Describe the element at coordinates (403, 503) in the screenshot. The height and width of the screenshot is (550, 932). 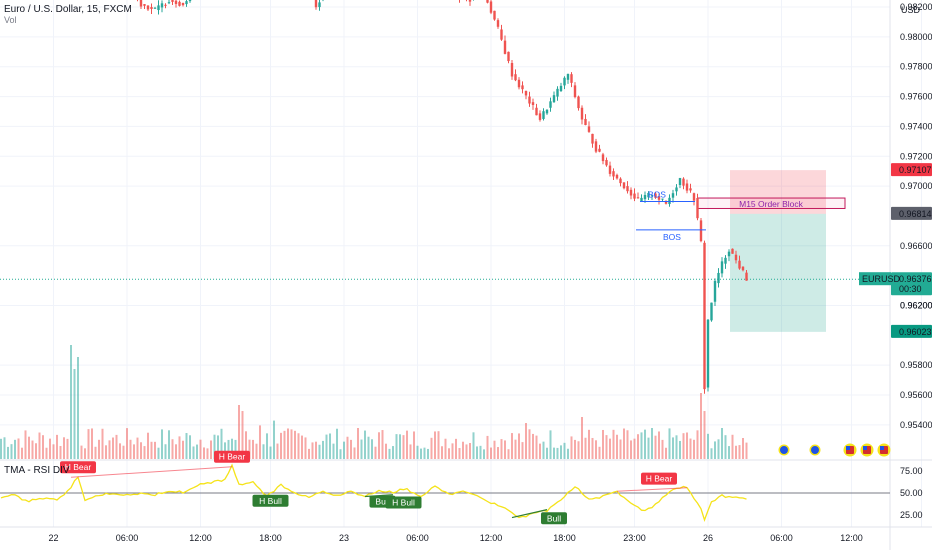
I see `rsi-signal-text: H Bull` at that location.